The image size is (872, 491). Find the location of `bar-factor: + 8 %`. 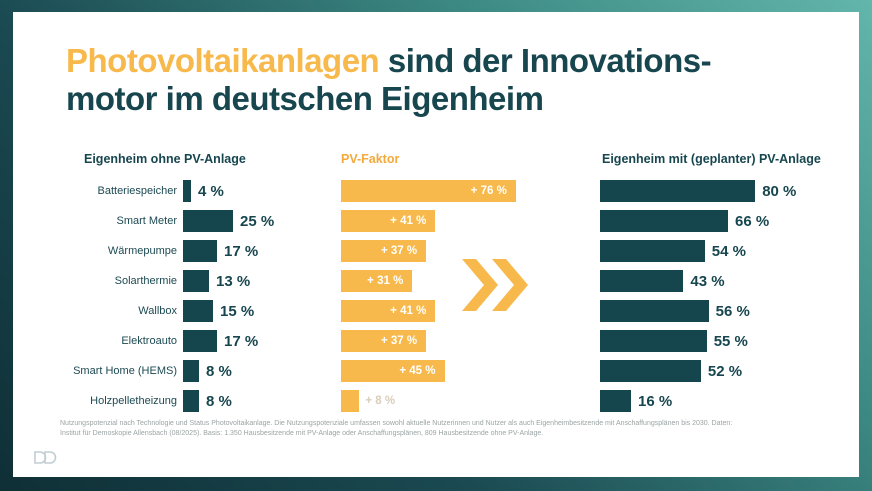

bar-factor: + 8 % is located at coordinates (368, 401).